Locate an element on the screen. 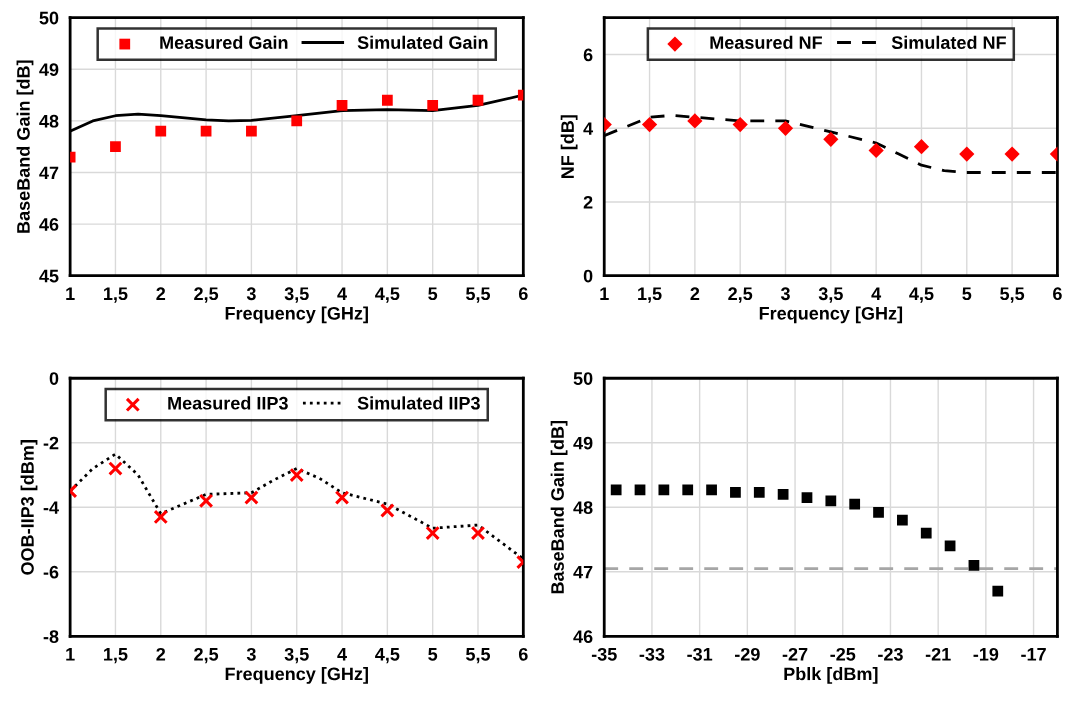 This screenshot has height=707, width=1079. legend-label: Simulated Gain is located at coordinates (422, 42).